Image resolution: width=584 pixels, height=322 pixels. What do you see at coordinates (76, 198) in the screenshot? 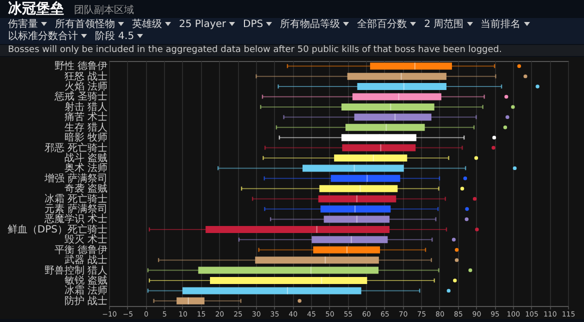
I see `y-tick-label: 冰霜 死亡骑士` at bounding box center [76, 198].